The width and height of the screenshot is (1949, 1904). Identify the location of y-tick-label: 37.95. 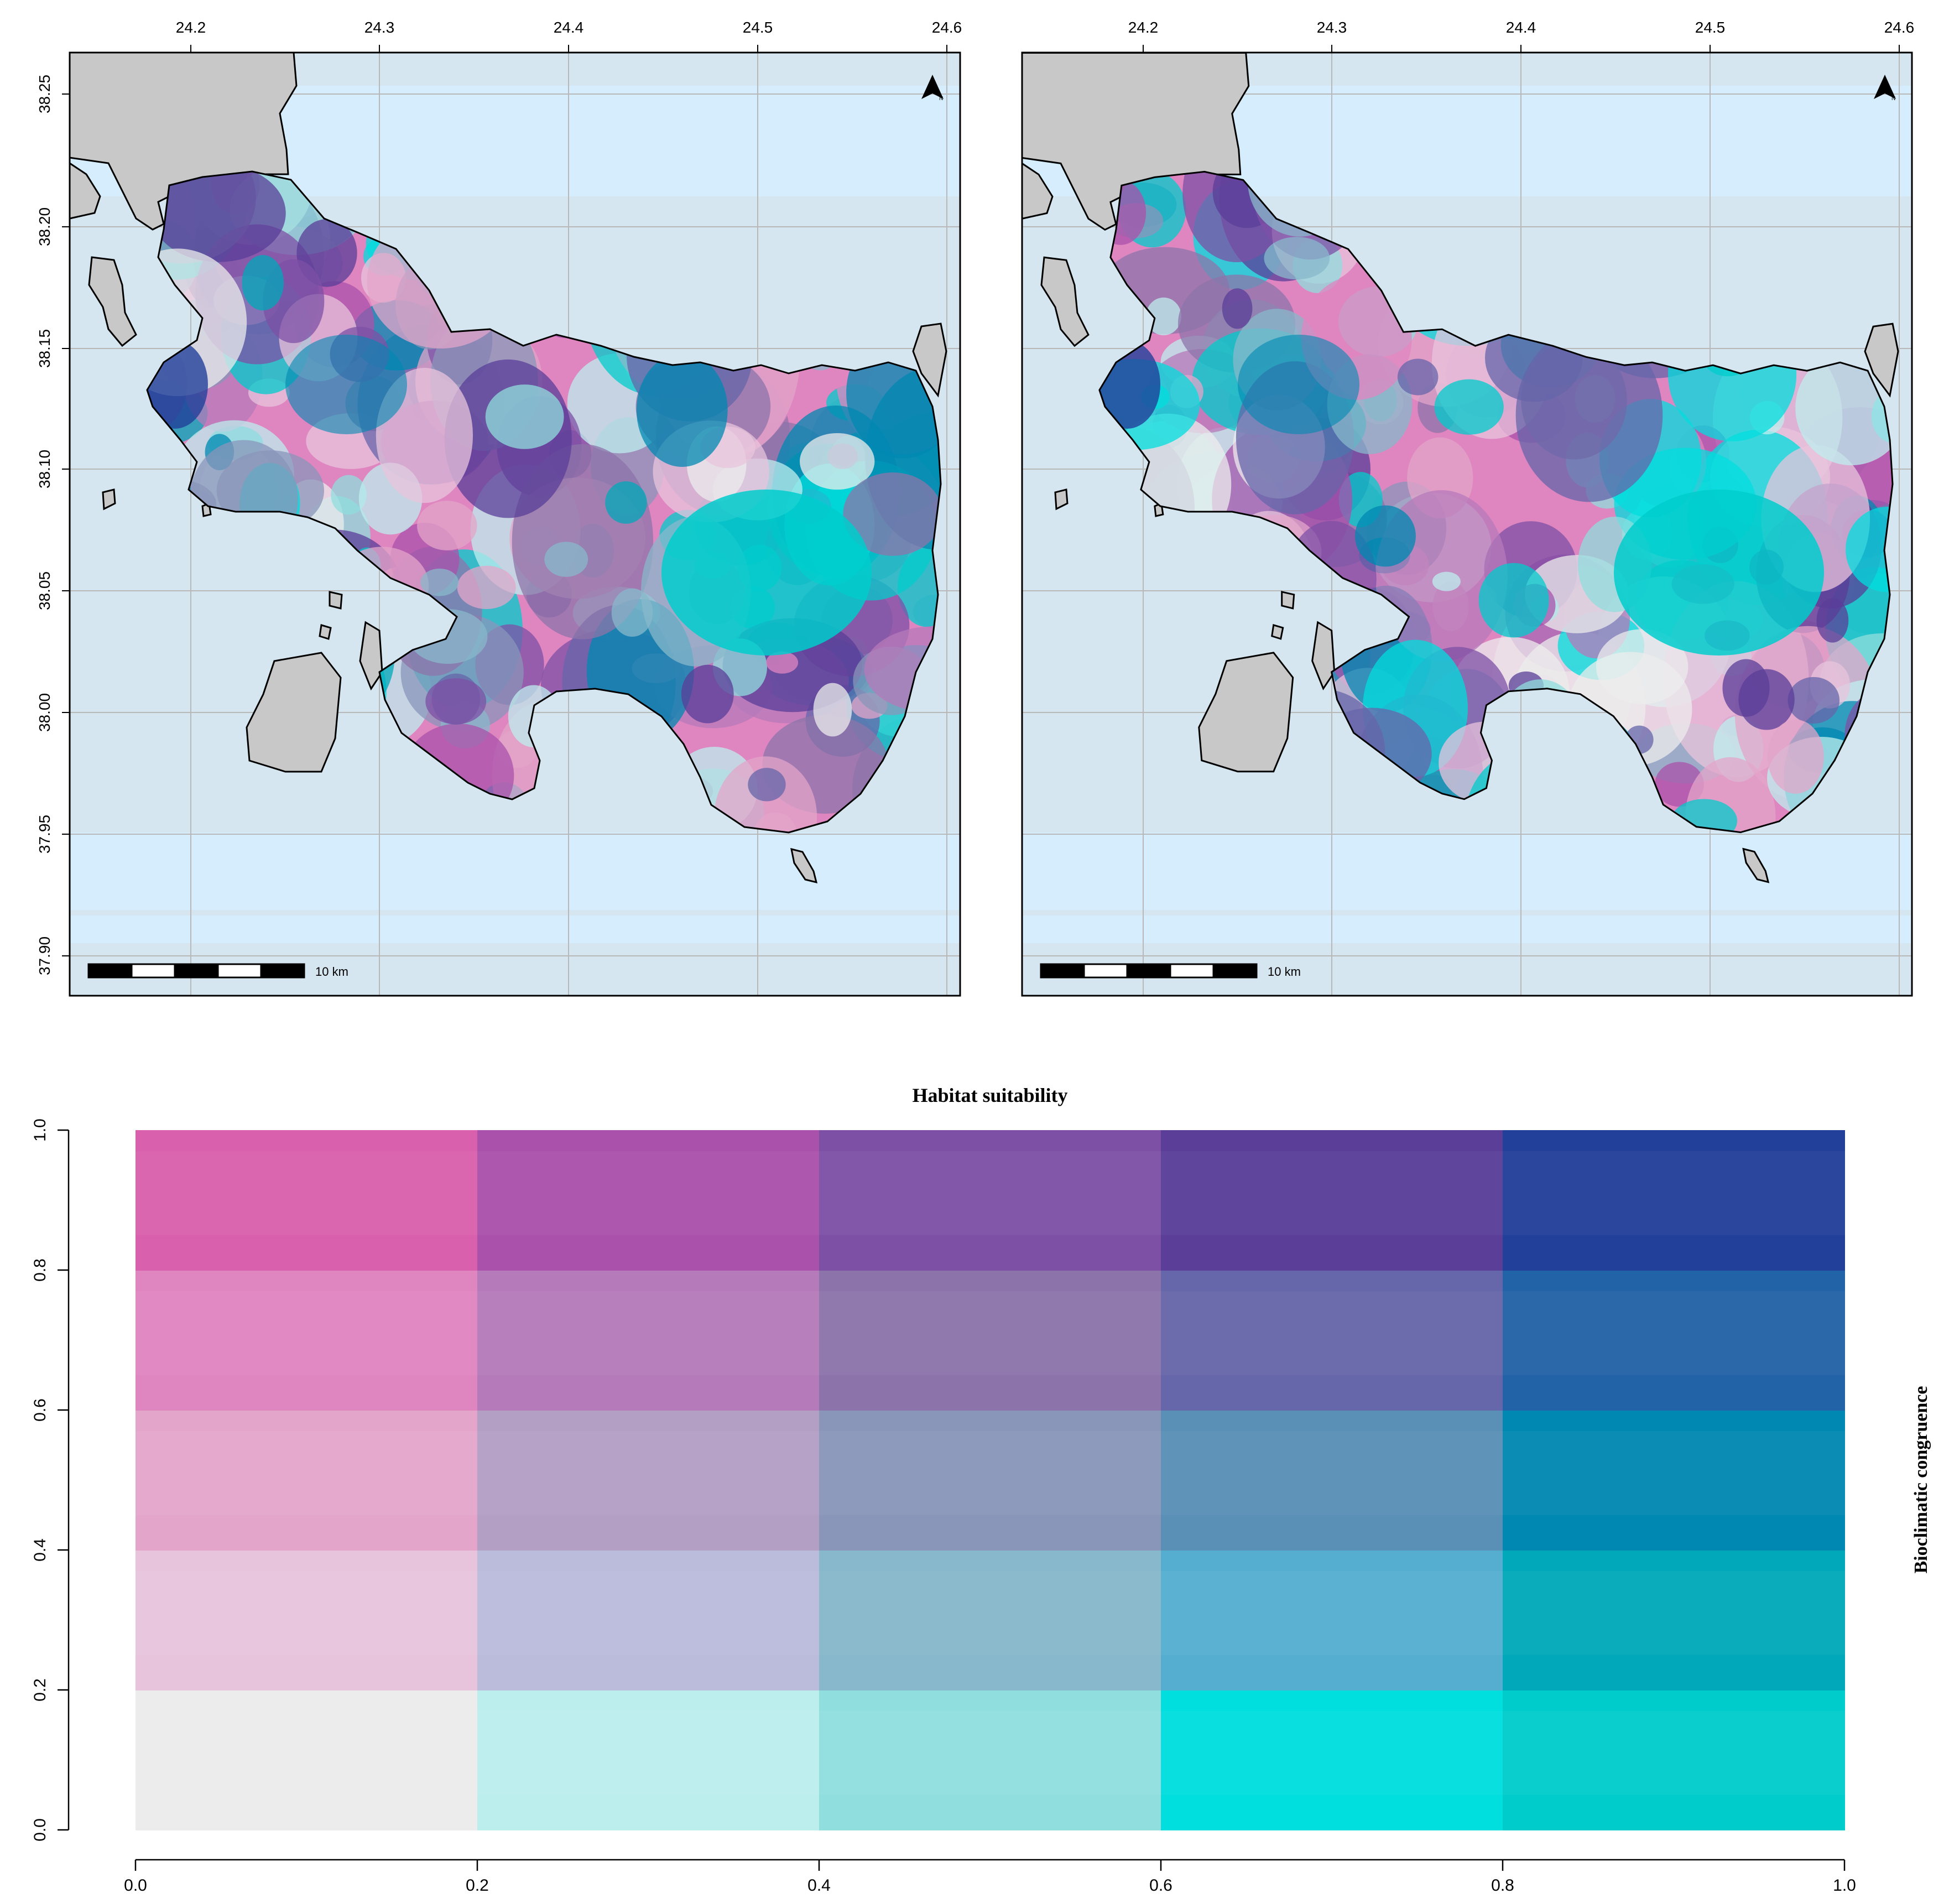
(44, 834).